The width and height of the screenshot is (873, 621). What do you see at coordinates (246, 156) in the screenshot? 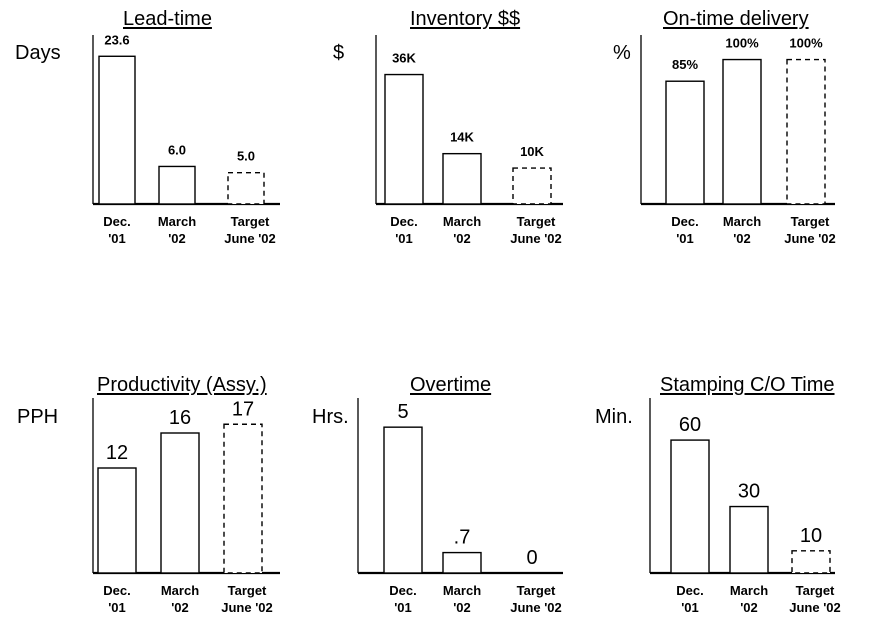
I see `data-label: 5.0` at bounding box center [246, 156].